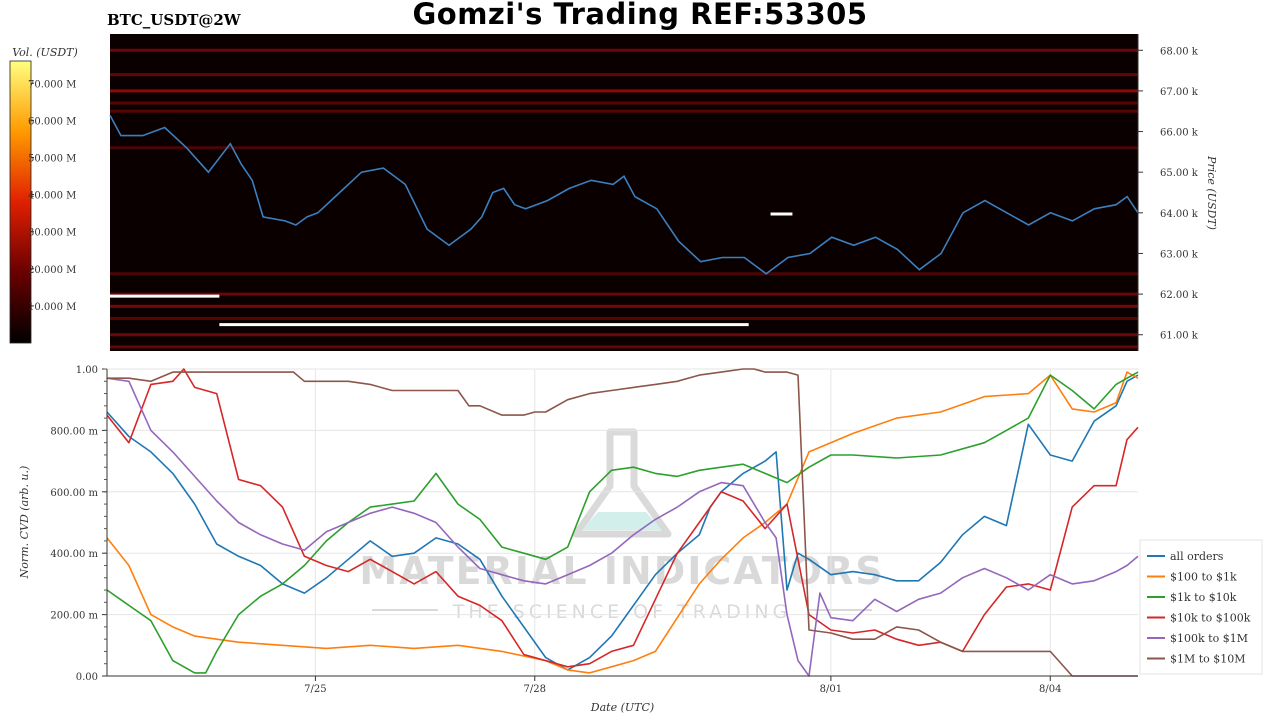 This screenshot has height=720, width=1280. Describe the element at coordinates (74, 554) in the screenshot. I see `cvd-y-tick-label: 400.00 m` at that location.